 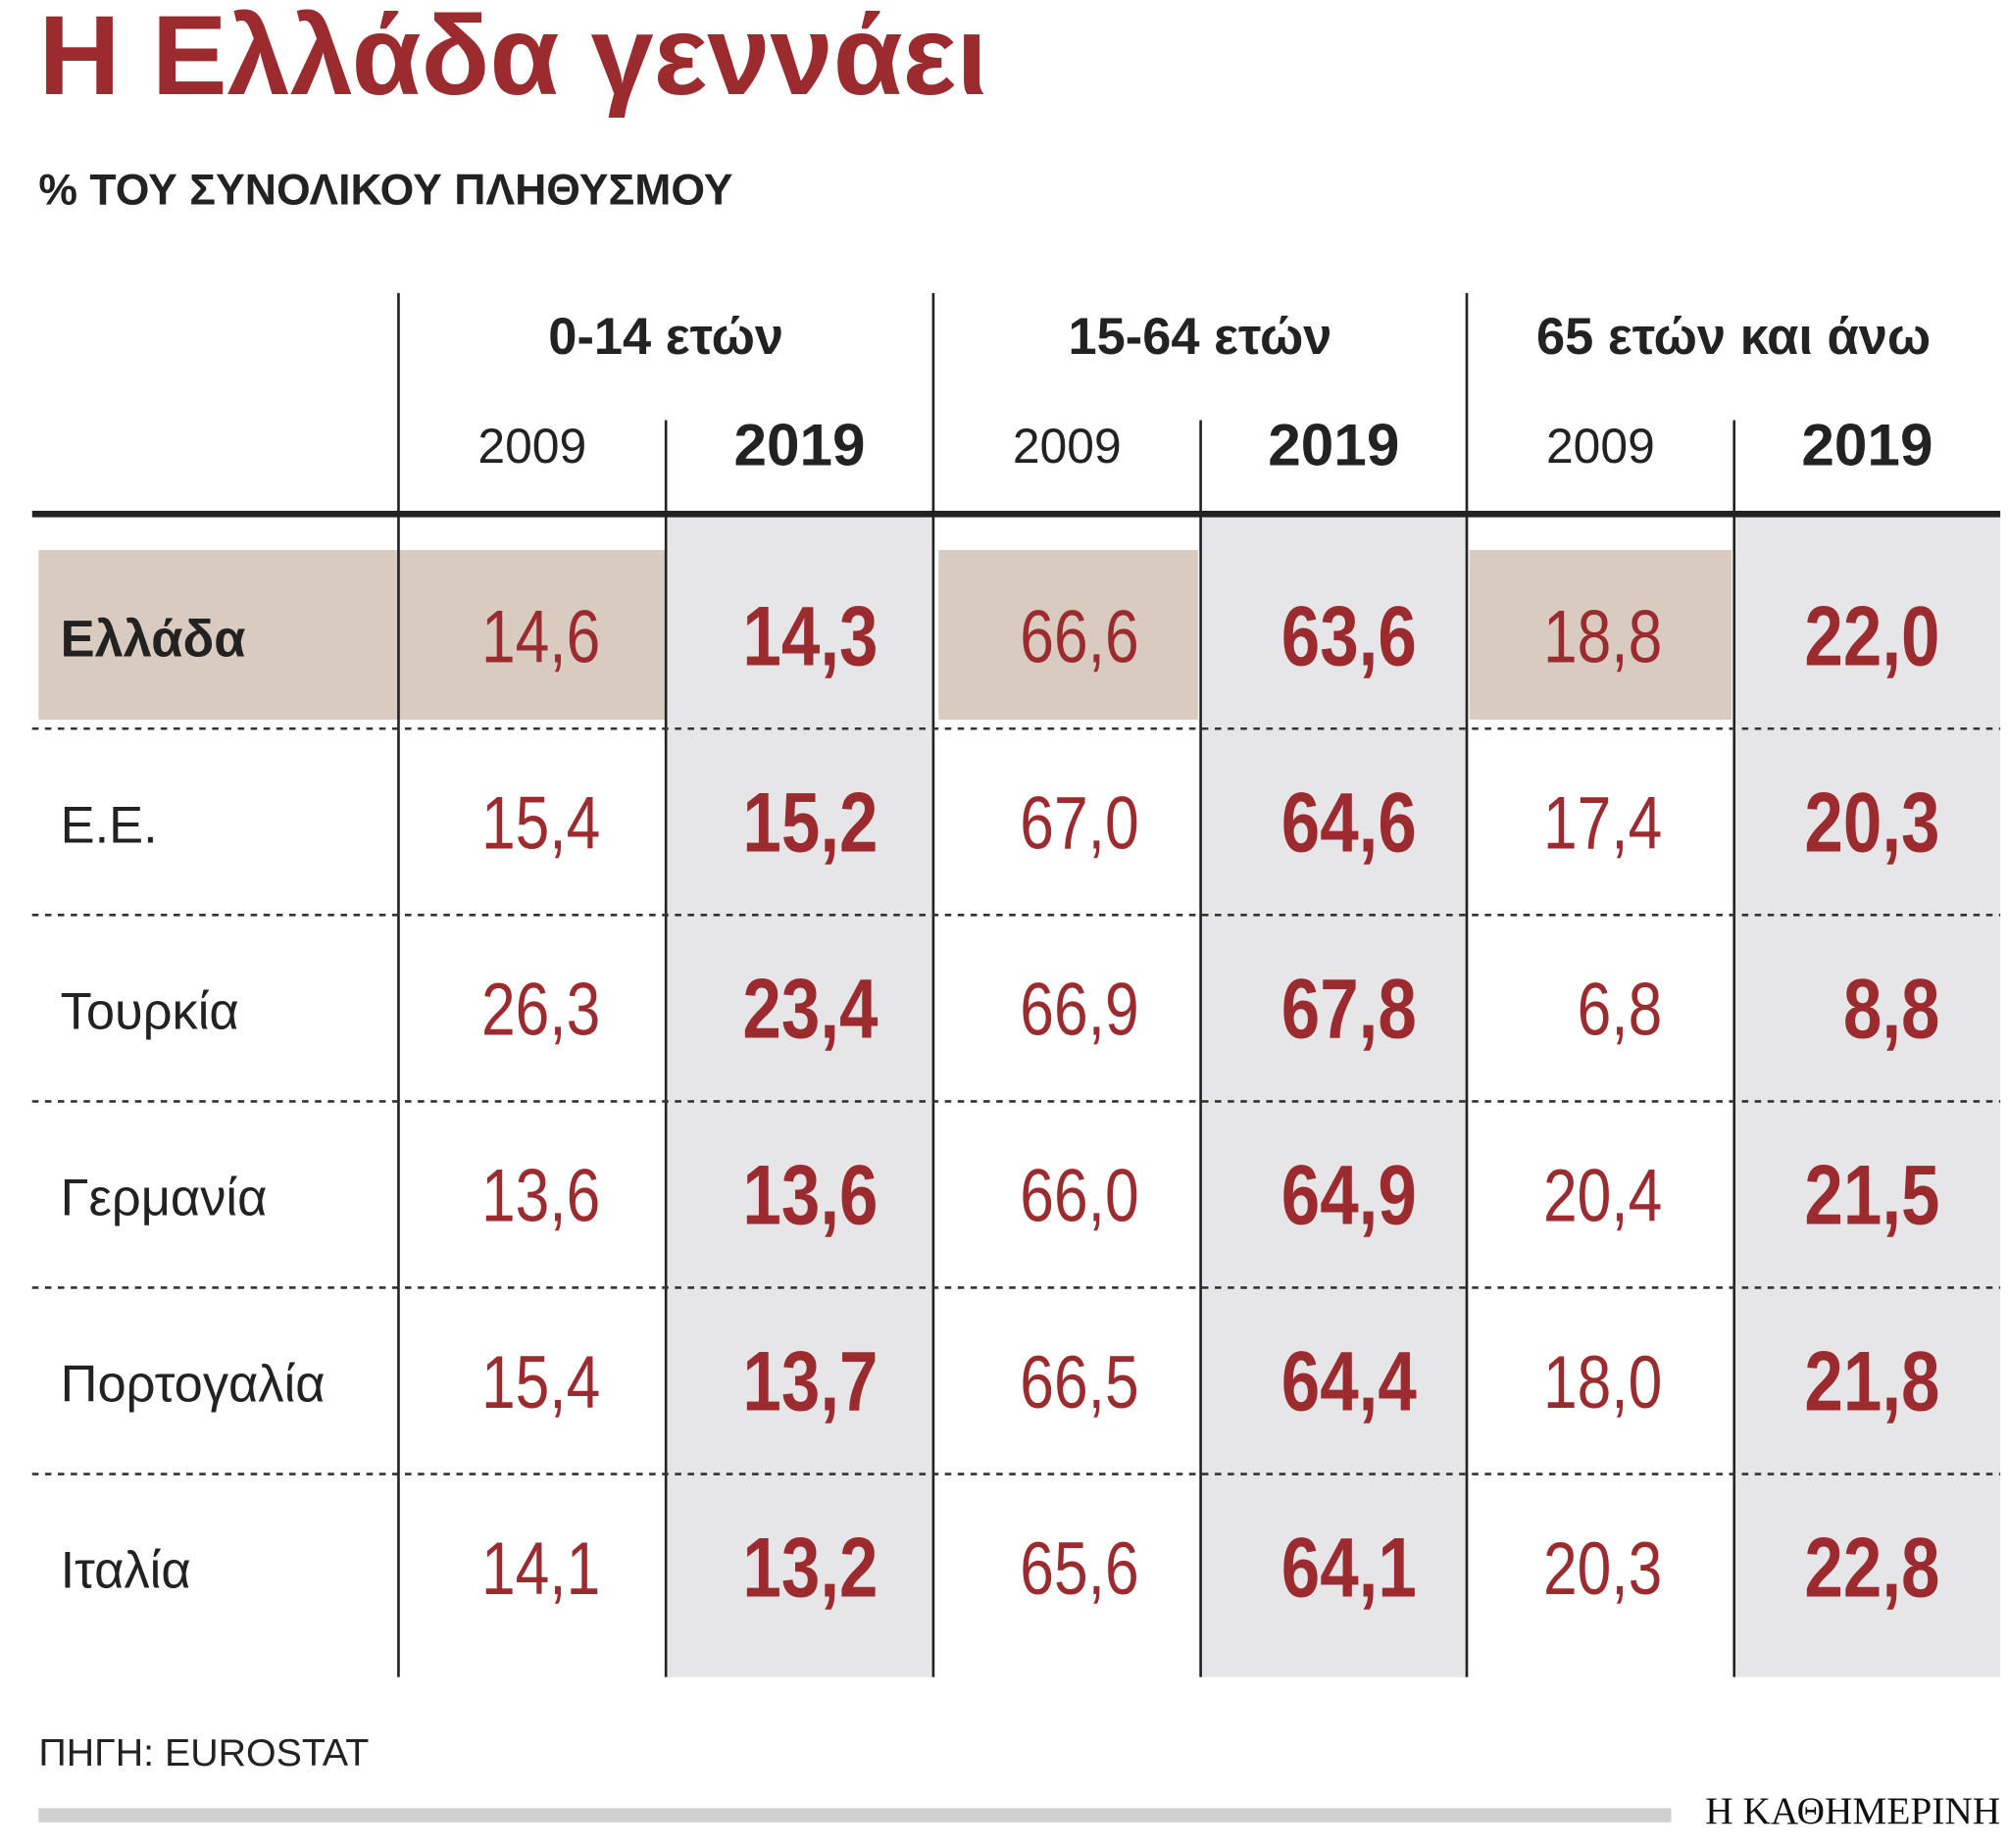 What do you see at coordinates (1349, 1194) in the screenshot?
I see `cell-value: 64,9` at bounding box center [1349, 1194].